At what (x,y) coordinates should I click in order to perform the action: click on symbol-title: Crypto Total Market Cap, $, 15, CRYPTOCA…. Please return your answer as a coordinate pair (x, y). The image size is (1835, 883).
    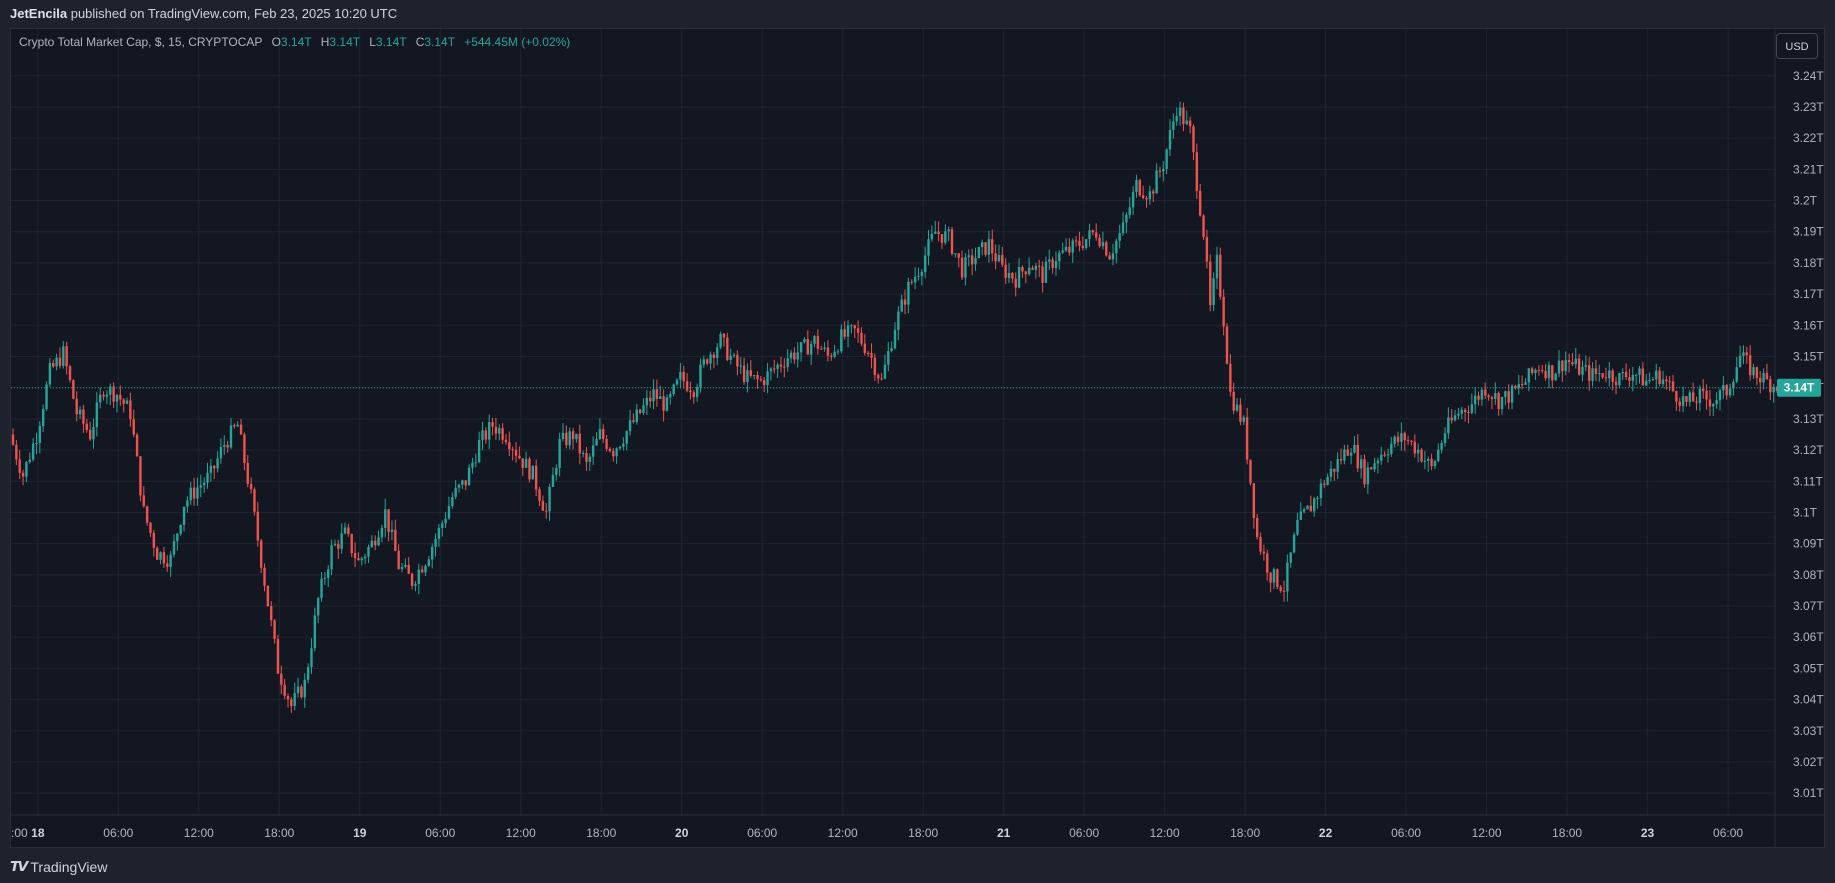
    Looking at the image, I should click on (141, 42).